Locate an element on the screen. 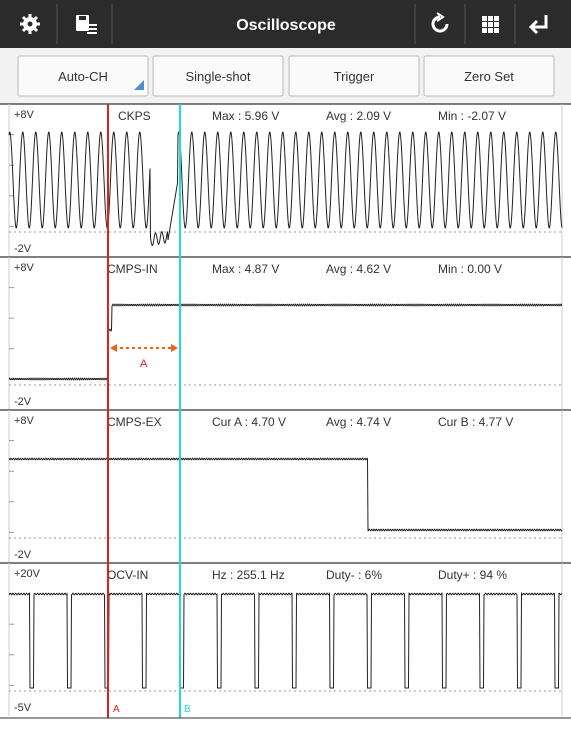 The width and height of the screenshot is (571, 734). button-label: Auto-CH is located at coordinates (83, 76).